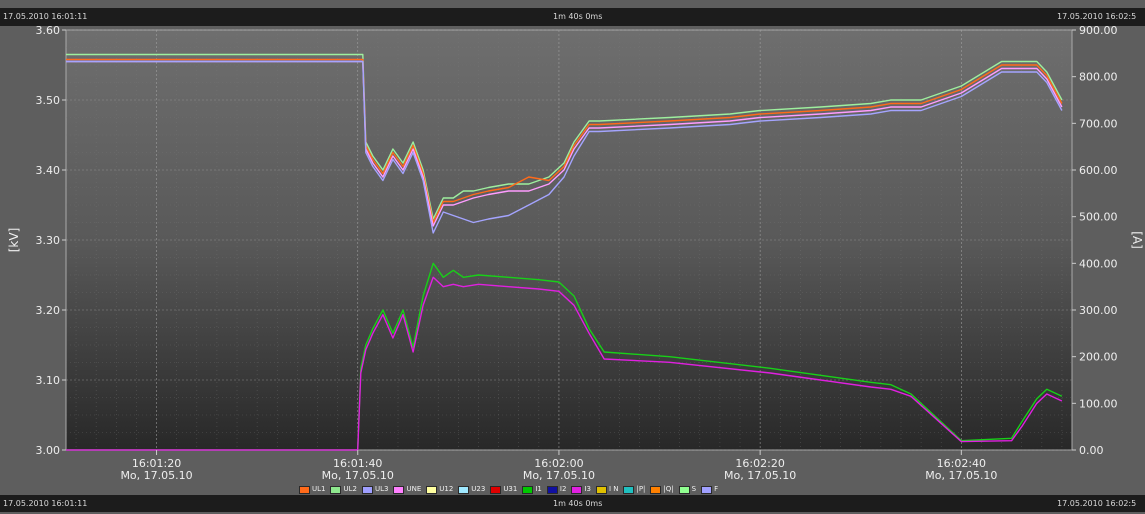  I want to click on y-right-tick-label: 700.00, so click(1098, 123).